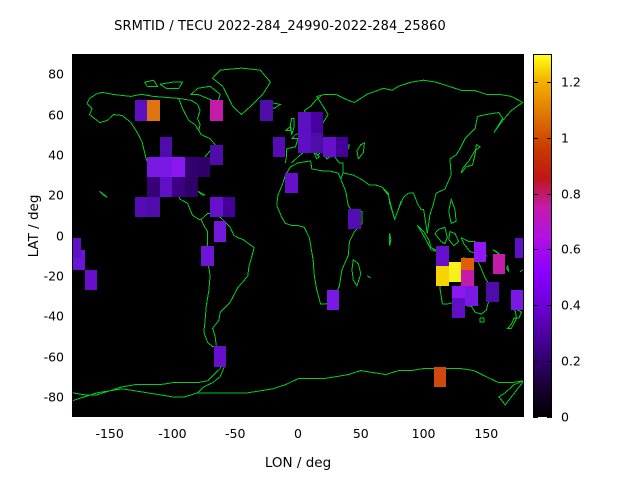 The height and width of the screenshot is (480, 640). I want to click on x-tick-label: 150, so click(486, 433).